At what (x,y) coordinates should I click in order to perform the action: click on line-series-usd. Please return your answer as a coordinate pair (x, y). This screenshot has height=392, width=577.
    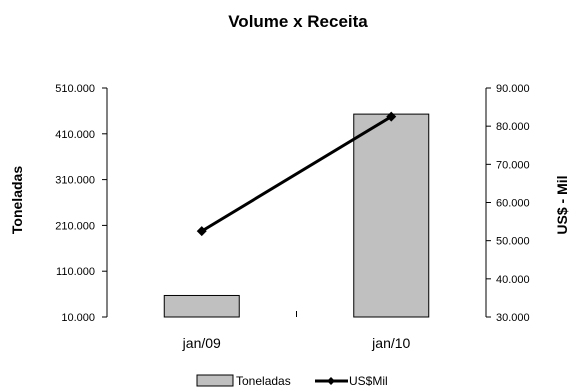
    Looking at the image, I should click on (296, 174).